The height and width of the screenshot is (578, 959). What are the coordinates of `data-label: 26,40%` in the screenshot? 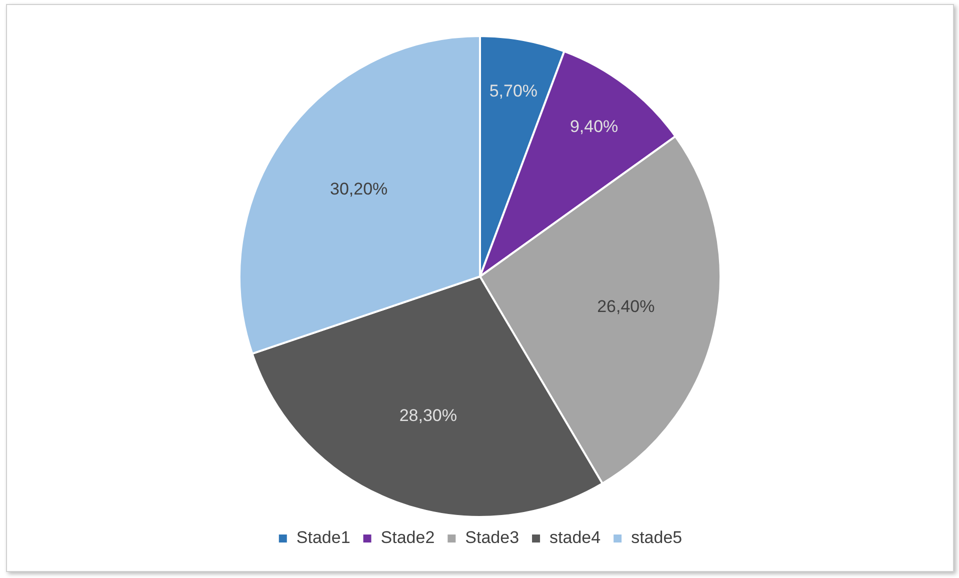 It's located at (626, 306).